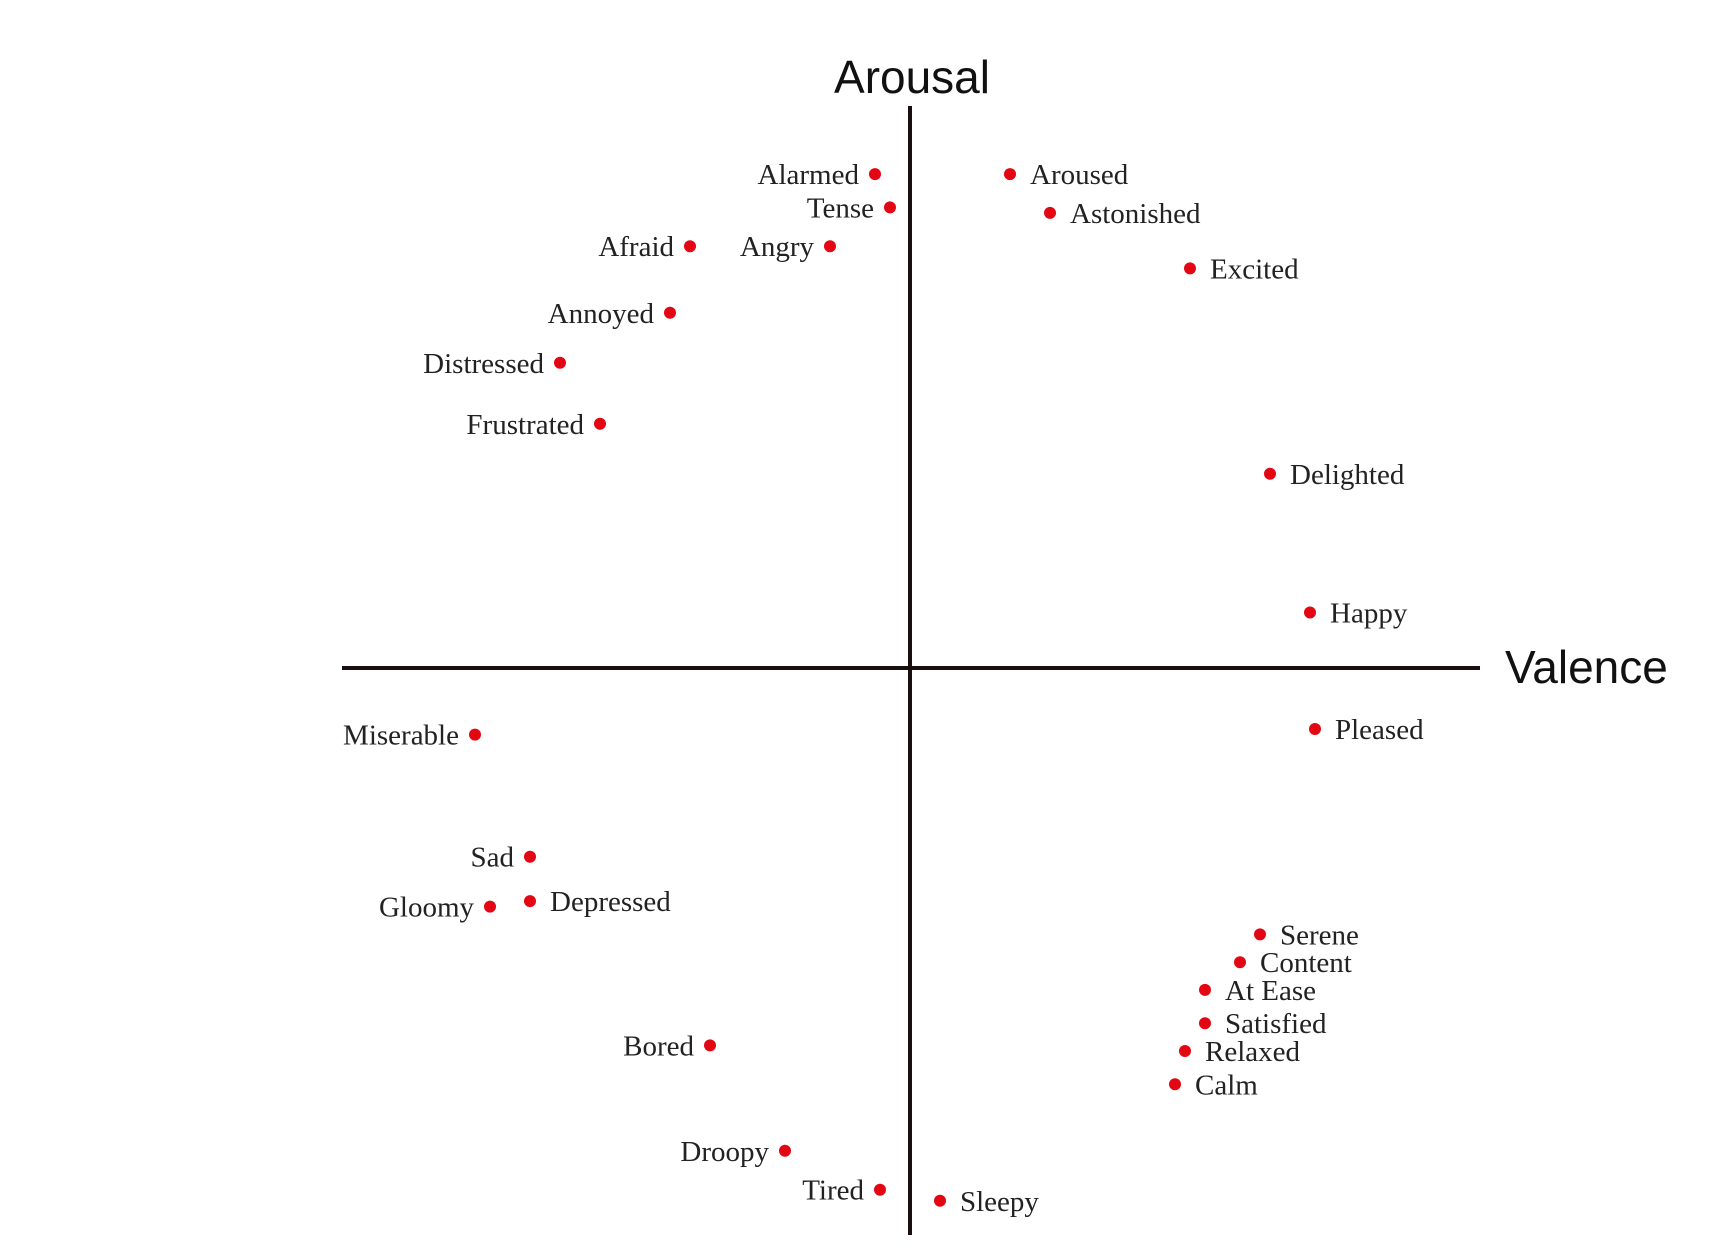  I want to click on label-at-ease: At Ease, so click(1270, 991).